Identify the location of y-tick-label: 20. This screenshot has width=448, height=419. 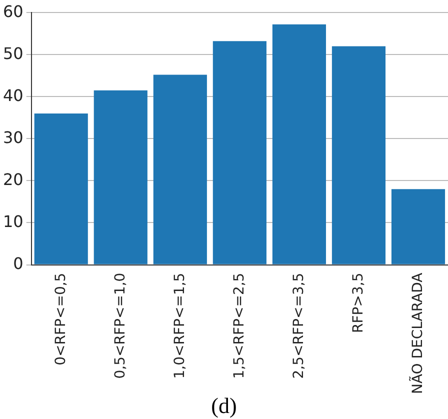
(13, 179).